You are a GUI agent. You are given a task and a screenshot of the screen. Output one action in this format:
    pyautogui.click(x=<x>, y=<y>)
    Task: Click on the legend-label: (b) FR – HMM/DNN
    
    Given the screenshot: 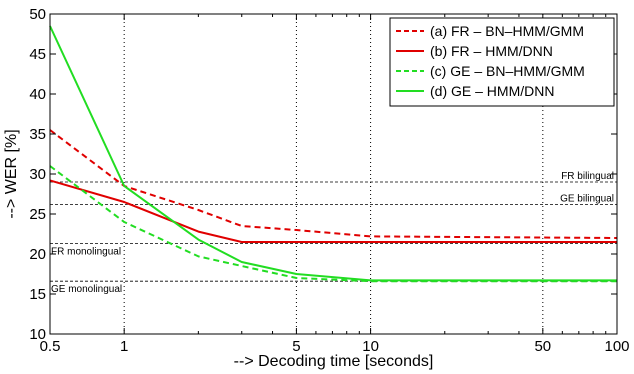 What is the action you would take?
    pyautogui.click(x=491, y=51)
    